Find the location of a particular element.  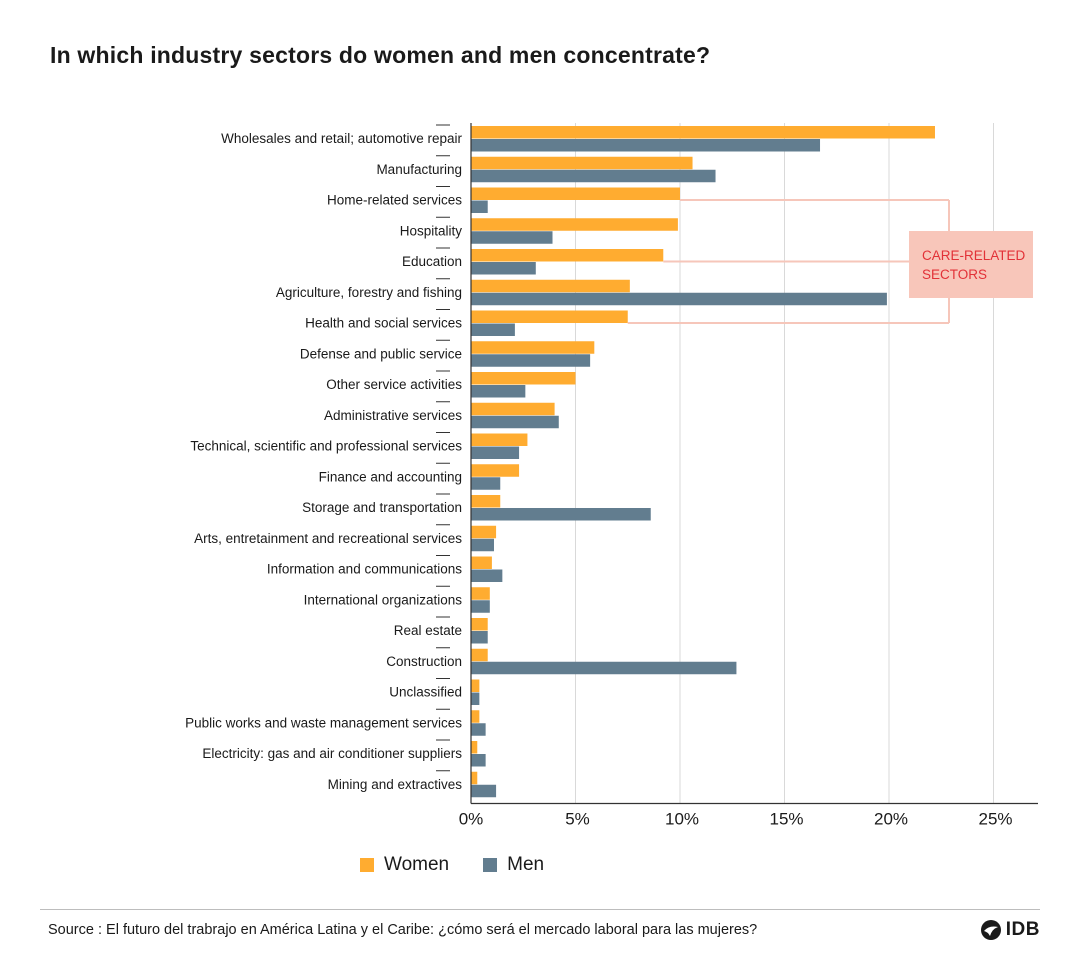

category-label: Finance and accounting is located at coordinates (390, 476).